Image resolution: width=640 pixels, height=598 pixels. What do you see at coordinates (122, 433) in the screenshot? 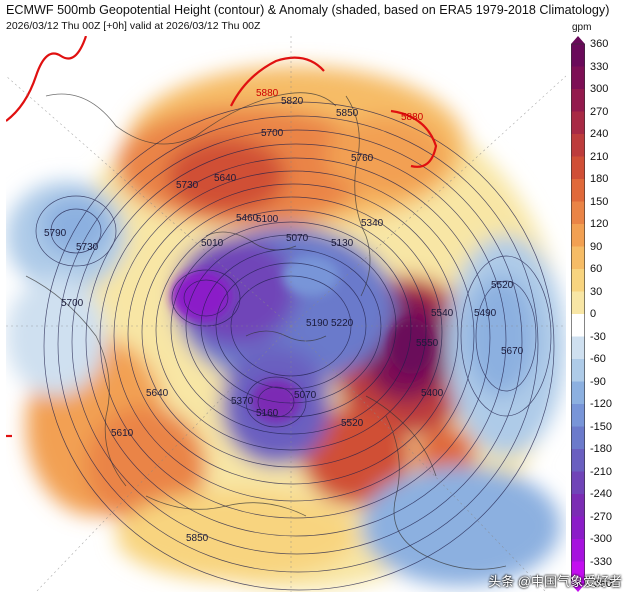
I see `contour-label: 5610` at bounding box center [122, 433].